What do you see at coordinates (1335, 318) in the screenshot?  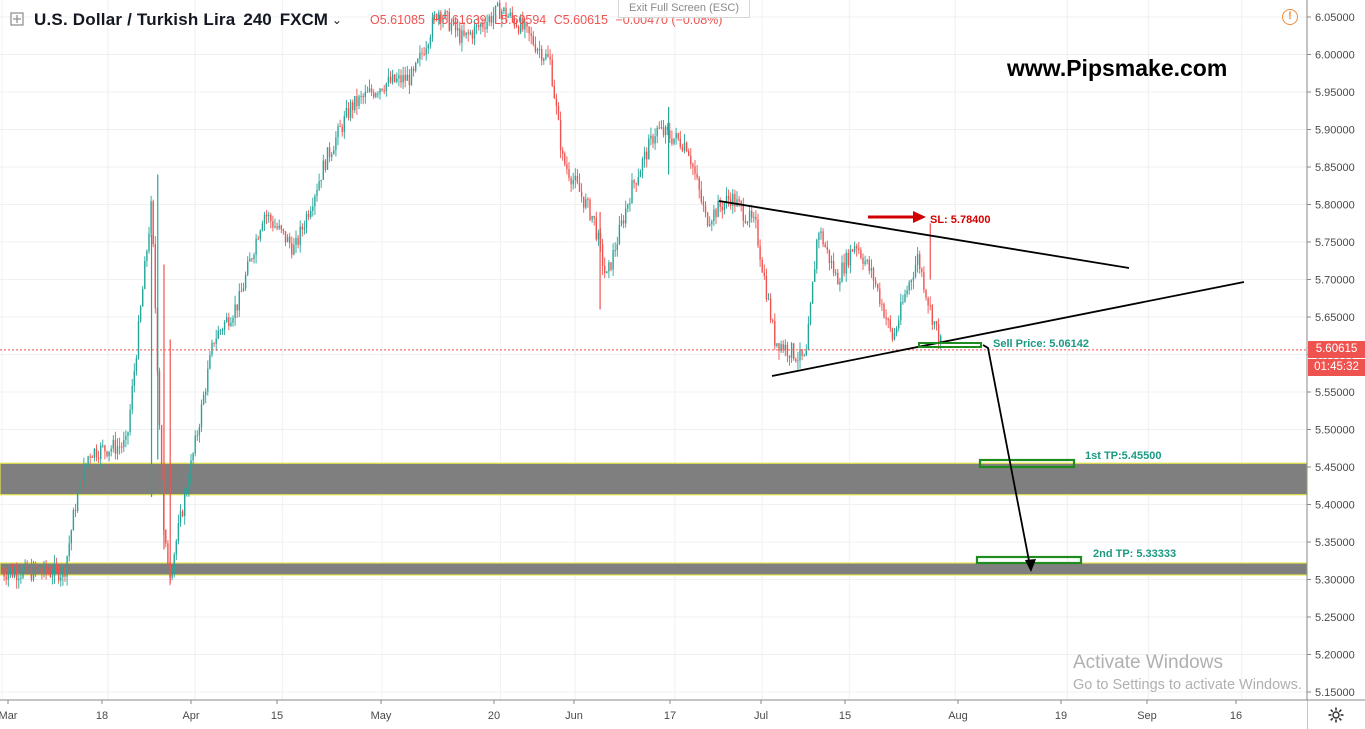 I see `price-tick-label: 5.65000` at bounding box center [1335, 318].